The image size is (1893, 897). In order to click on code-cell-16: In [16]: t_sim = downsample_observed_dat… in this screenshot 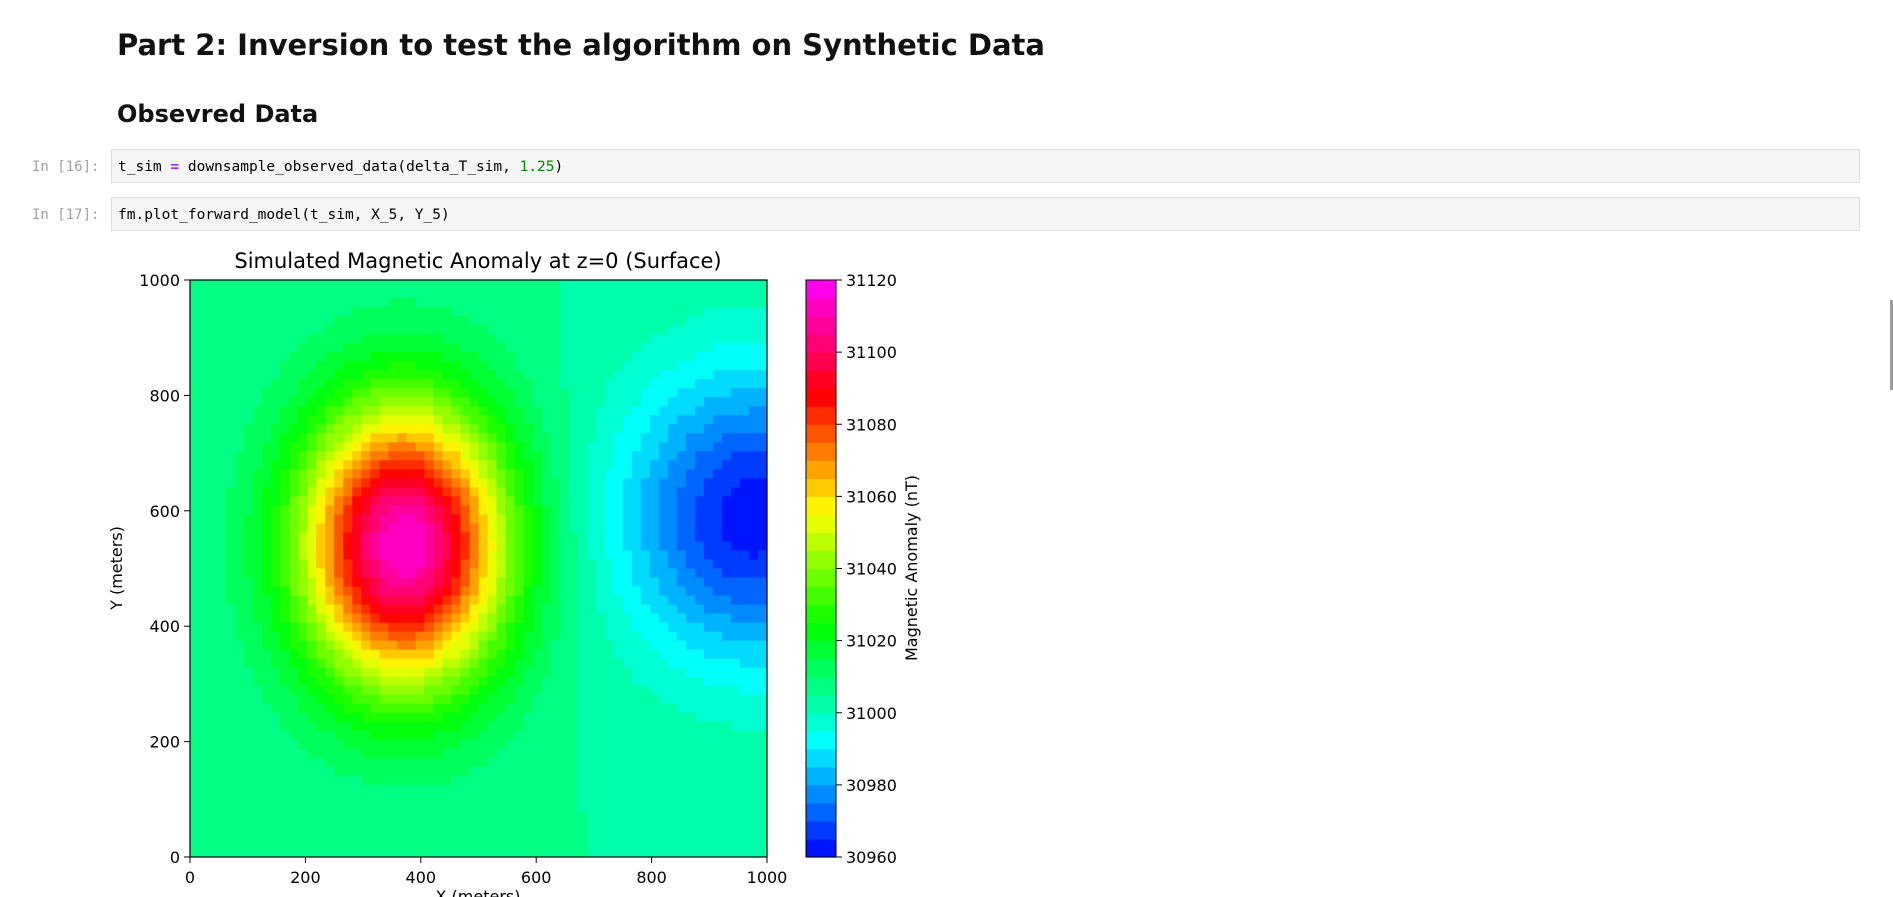, I will do `click(946, 167)`.